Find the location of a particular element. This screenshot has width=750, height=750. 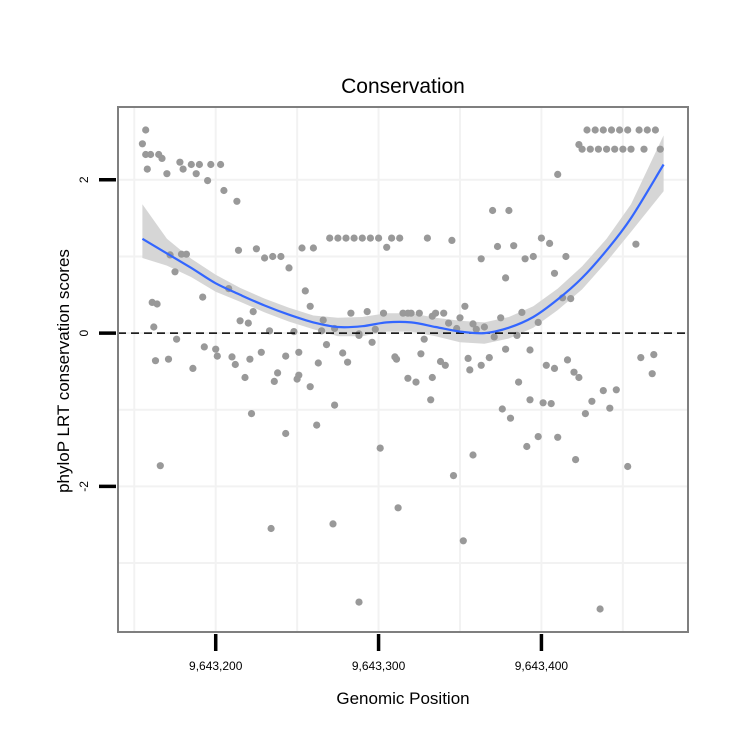

x-tick-label: 9,643,200 is located at coordinates (216, 666).